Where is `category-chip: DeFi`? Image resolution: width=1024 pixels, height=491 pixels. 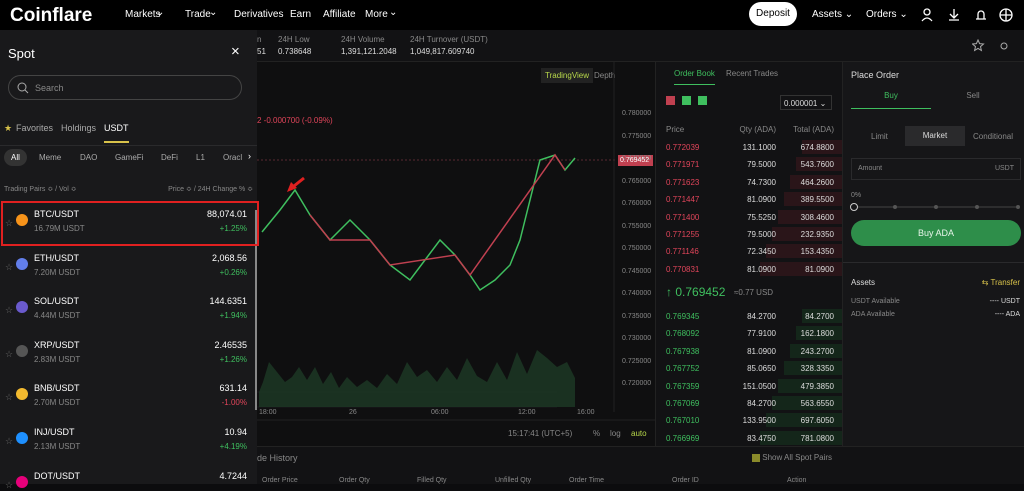
category-chip: DeFi is located at coordinates (169, 157).